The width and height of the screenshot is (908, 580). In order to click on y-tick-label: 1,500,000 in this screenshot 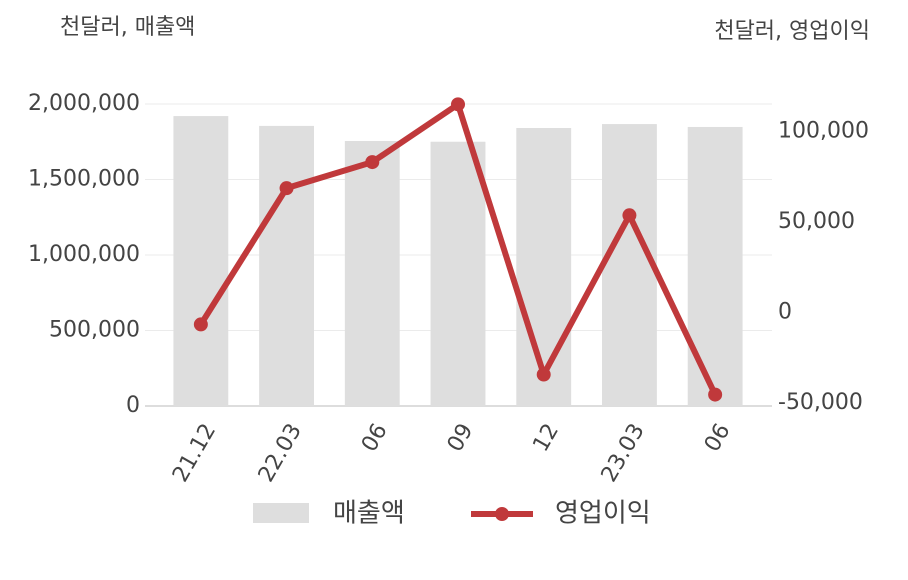, I will do `click(84, 179)`.